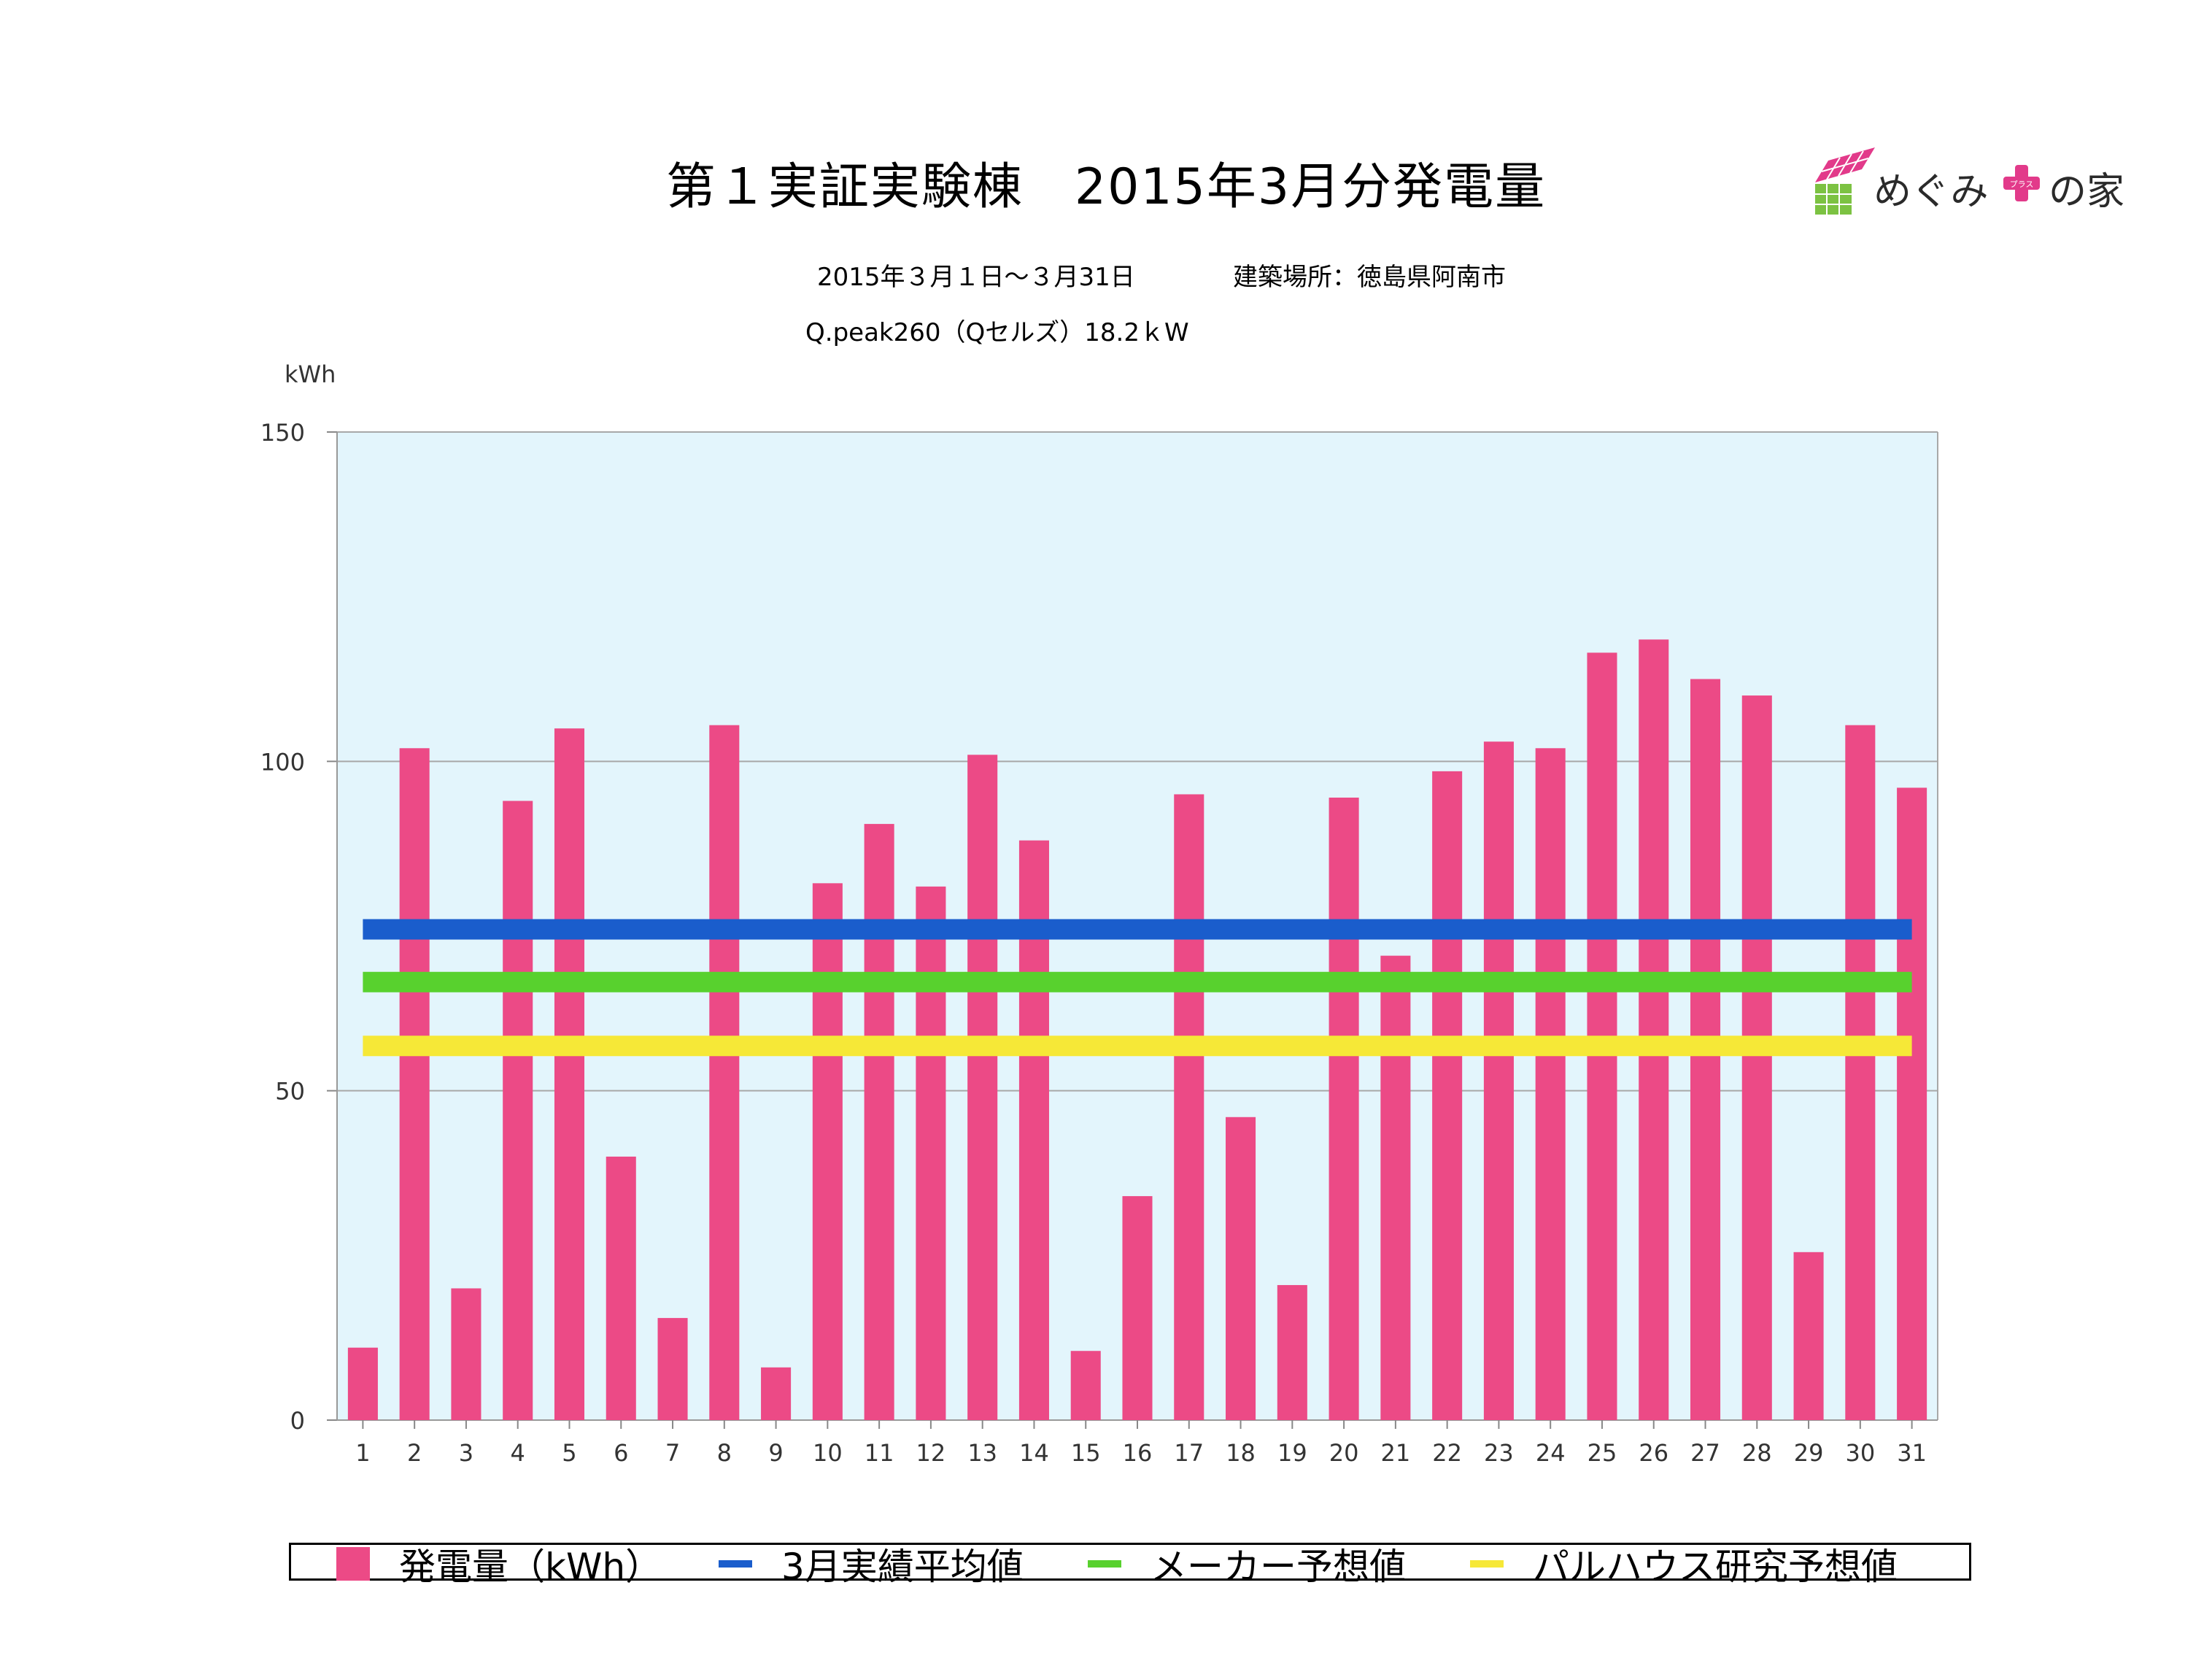 This screenshot has height=1658, width=2212. What do you see at coordinates (1370, 278) in the screenshot?
I see `location-text: 建築場所：徳島県阿南市` at bounding box center [1370, 278].